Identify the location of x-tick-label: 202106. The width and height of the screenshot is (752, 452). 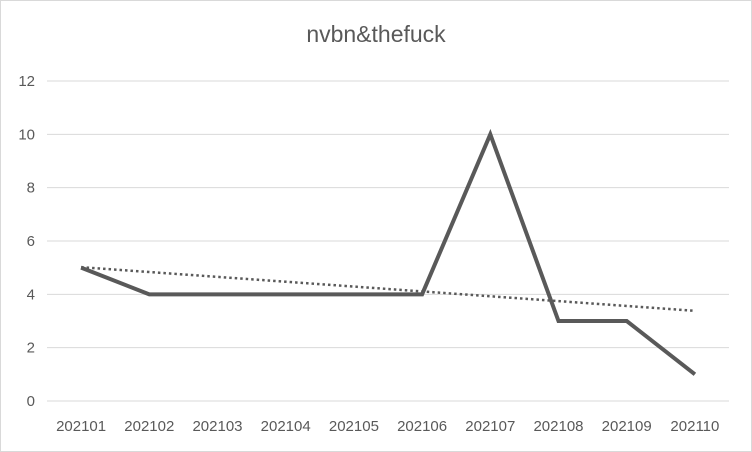
(422, 426).